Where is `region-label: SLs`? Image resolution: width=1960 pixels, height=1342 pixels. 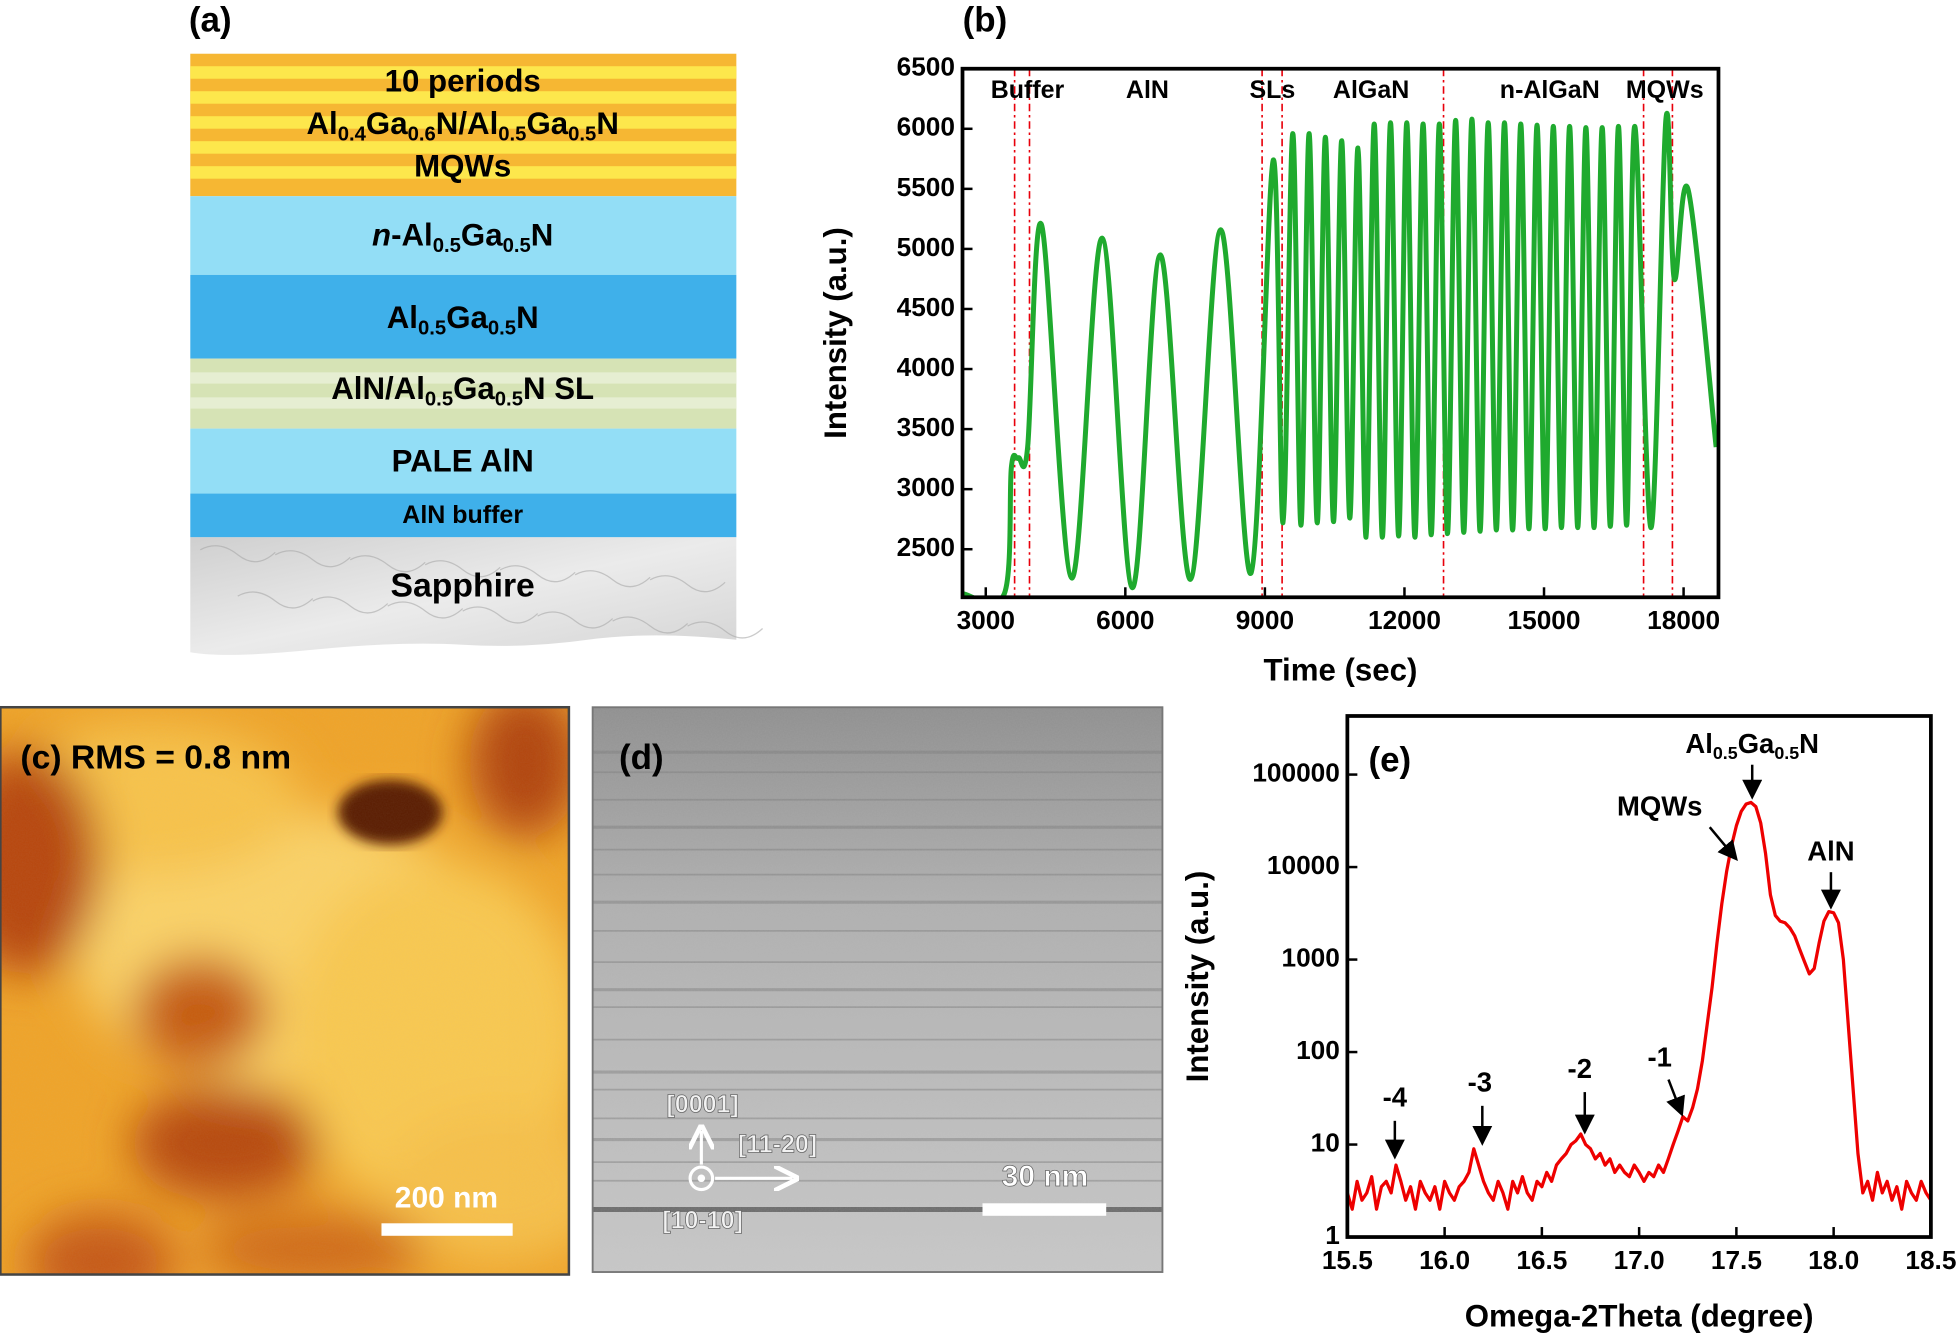
region-label: SLs is located at coordinates (1272, 90).